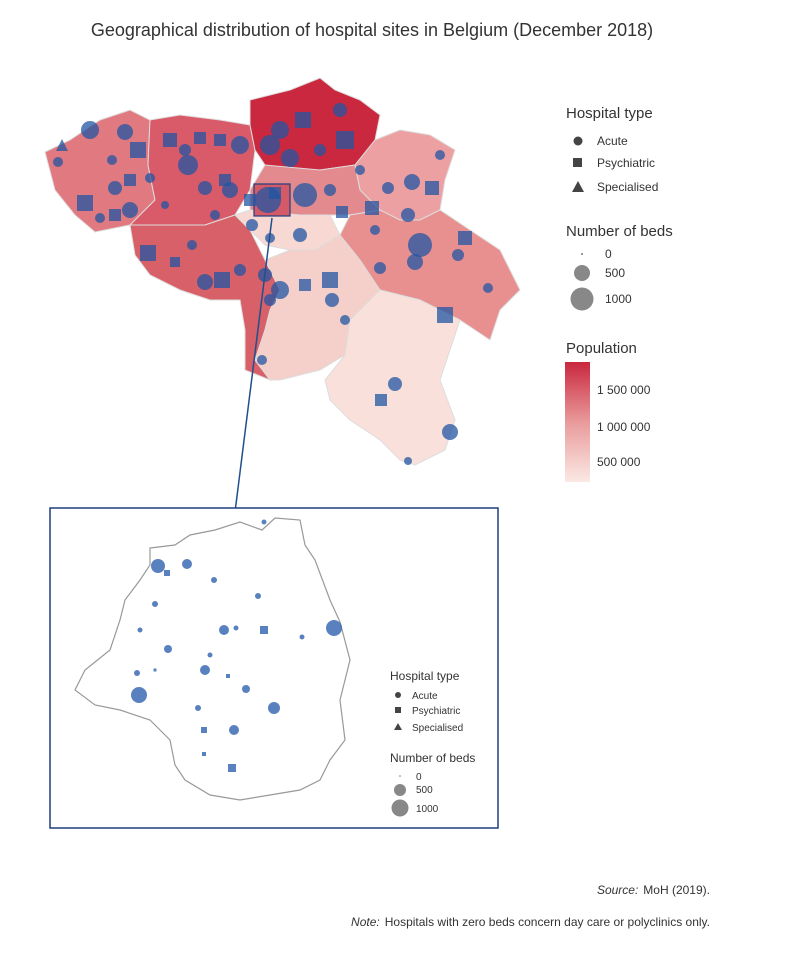 This screenshot has height=956, width=800. I want to click on source-label: Source:, so click(617, 890).